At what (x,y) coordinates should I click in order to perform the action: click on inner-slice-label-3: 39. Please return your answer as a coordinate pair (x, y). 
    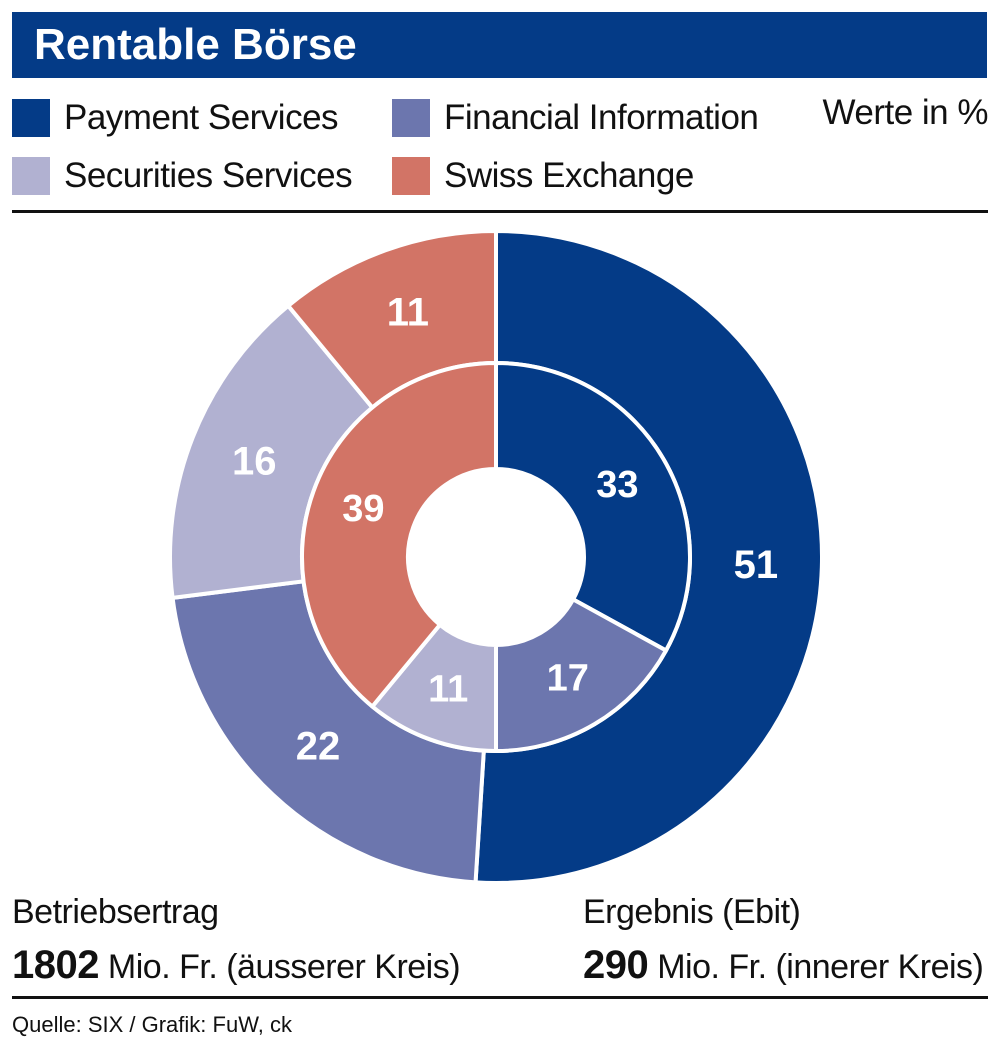
    Looking at the image, I should click on (363, 509).